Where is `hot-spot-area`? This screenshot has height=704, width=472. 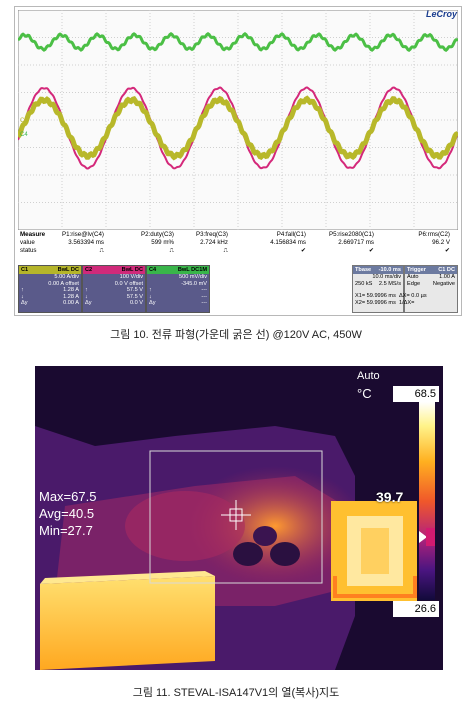
hot-spot-area is located at coordinates (275, 526).